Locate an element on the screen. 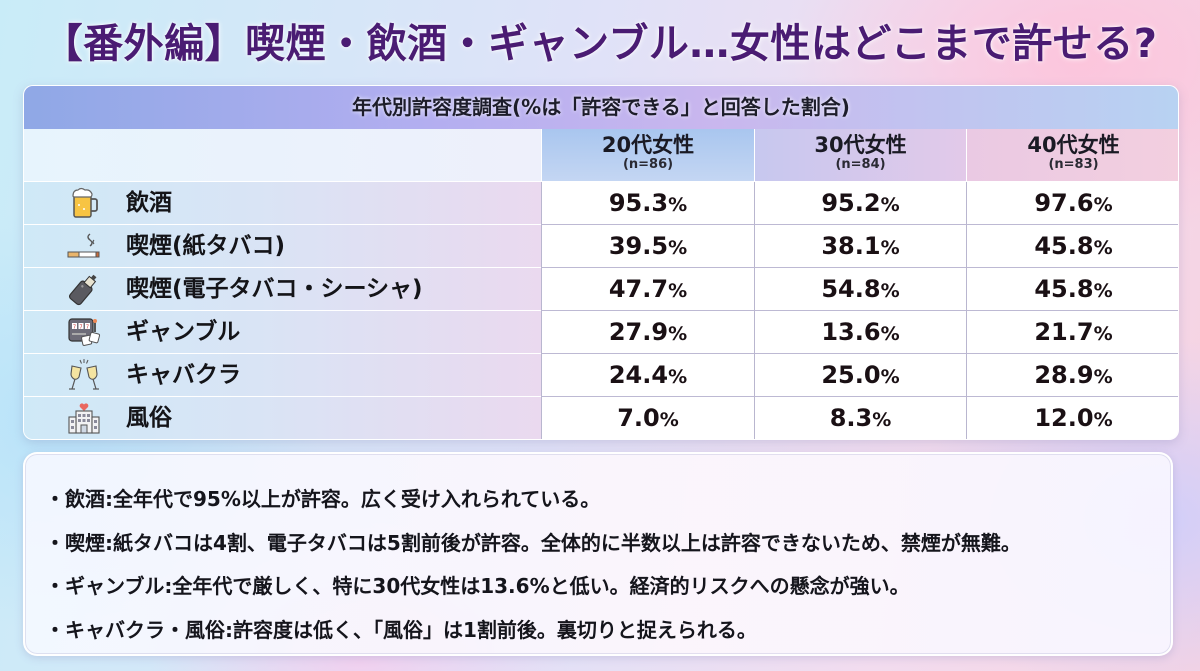  row-label: ギャンブル is located at coordinates (183, 332).